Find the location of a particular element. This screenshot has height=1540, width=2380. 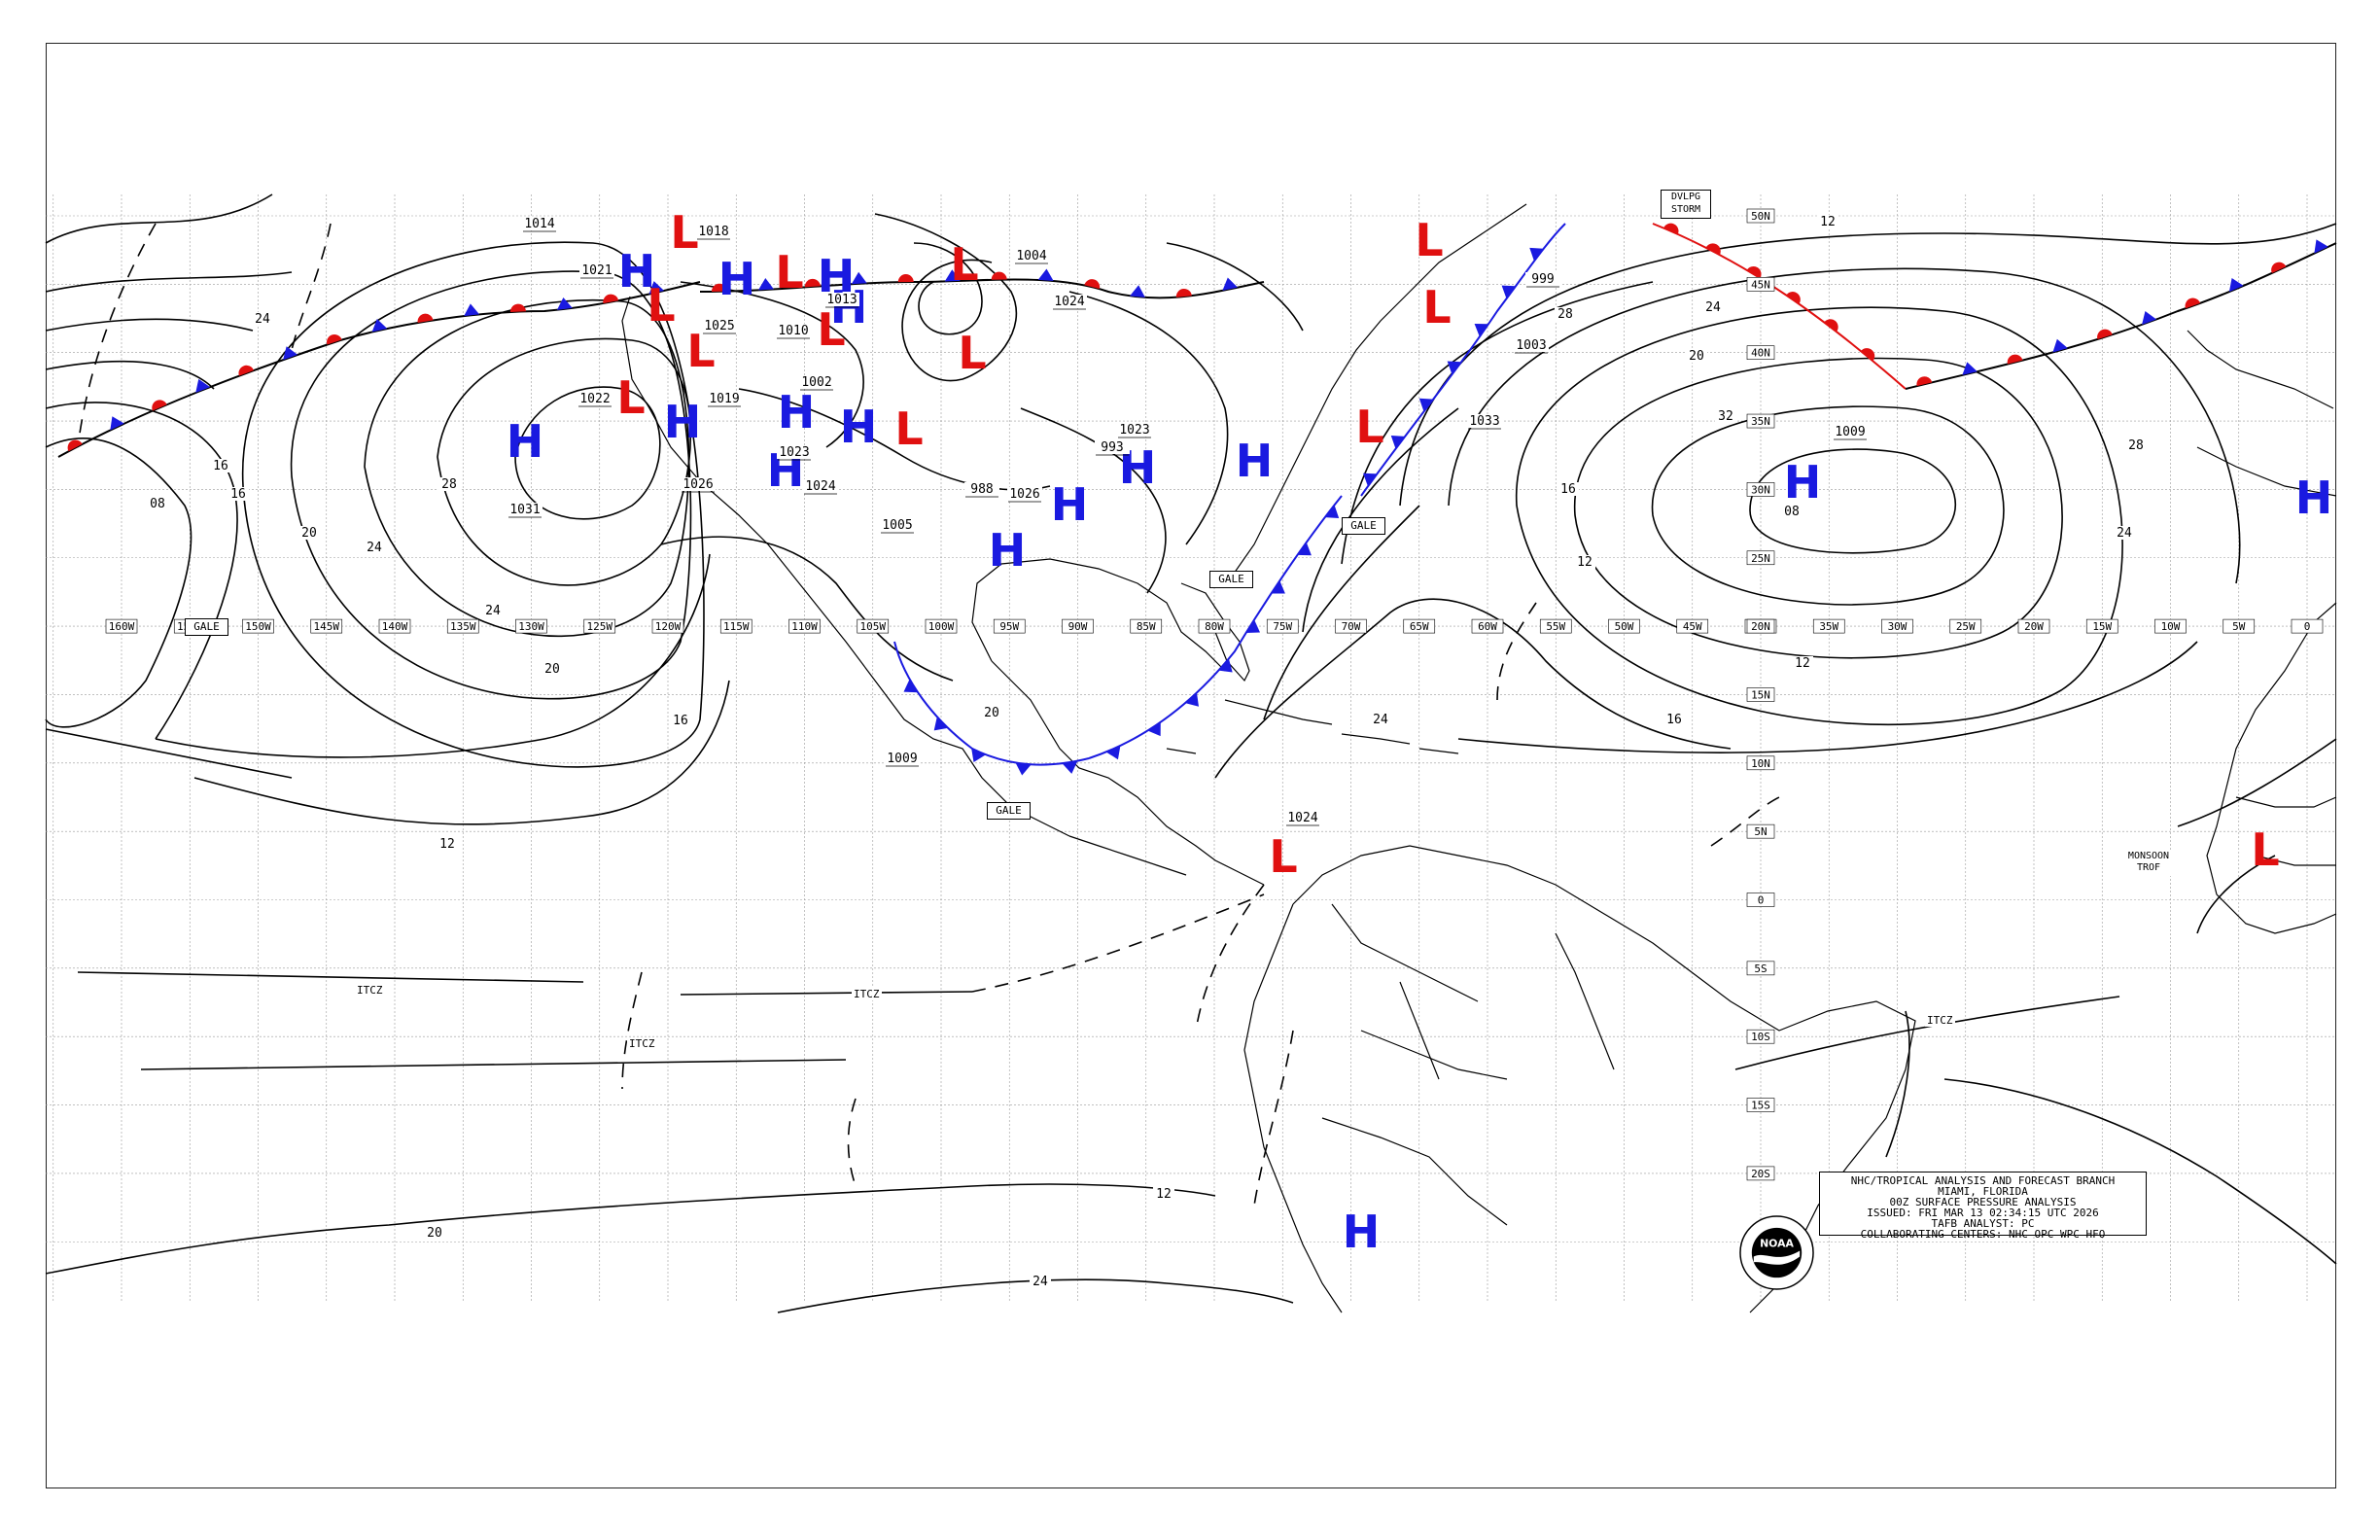

lon-label-160w: 160W is located at coordinates (121, 626).